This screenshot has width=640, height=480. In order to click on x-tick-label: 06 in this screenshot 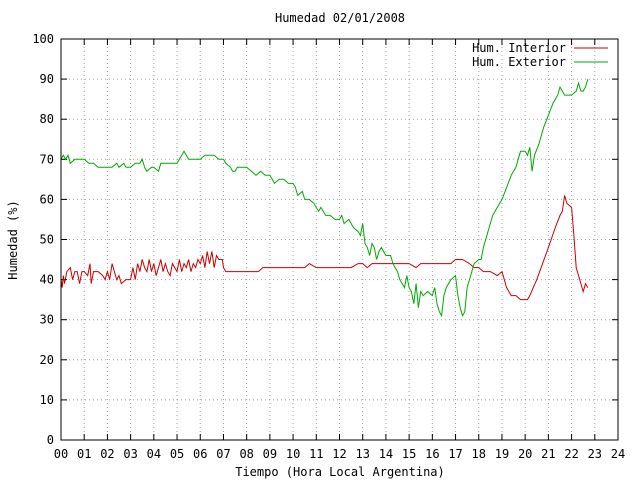, I will do `click(200, 454)`.